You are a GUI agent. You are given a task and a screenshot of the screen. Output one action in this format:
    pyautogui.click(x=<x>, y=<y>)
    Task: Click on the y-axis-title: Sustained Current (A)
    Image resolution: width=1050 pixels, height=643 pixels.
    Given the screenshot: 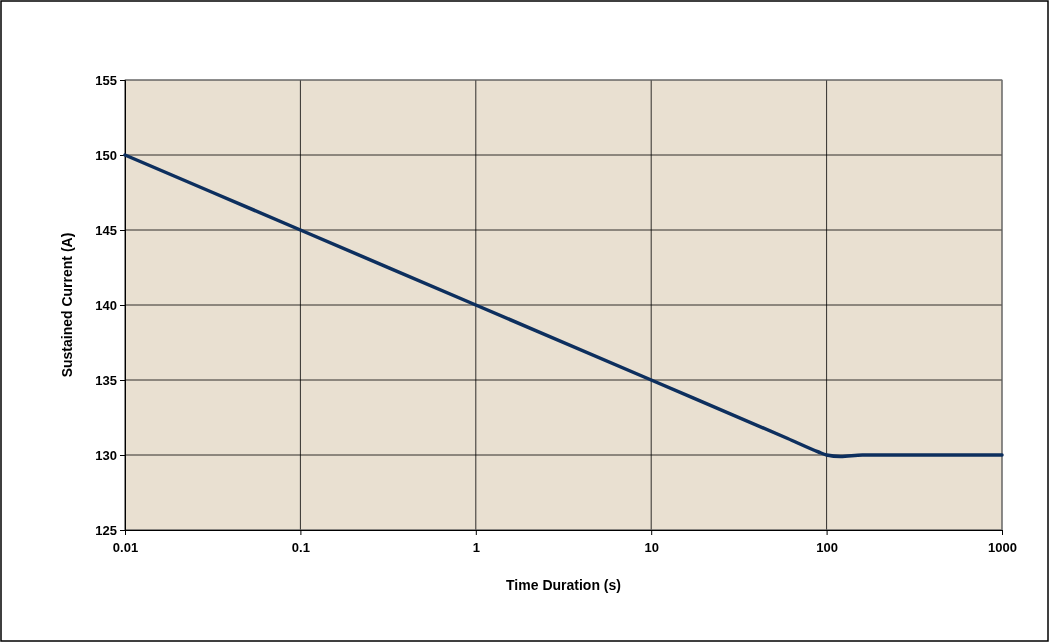 What is the action you would take?
    pyautogui.click(x=67, y=305)
    